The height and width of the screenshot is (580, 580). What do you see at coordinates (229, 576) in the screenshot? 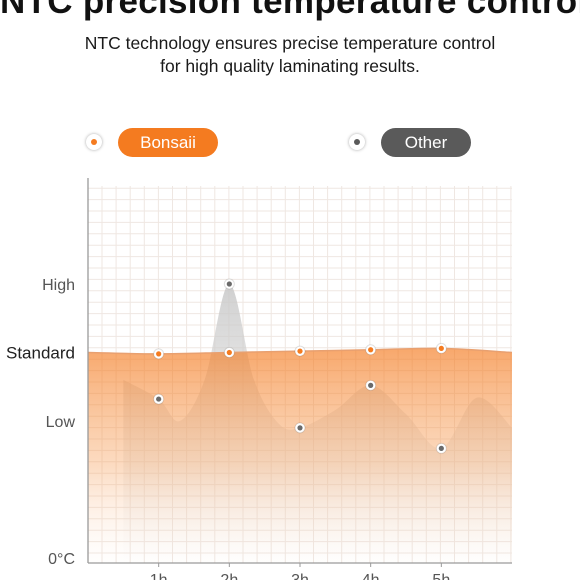
I see `x-tick-label-2h: 2h` at bounding box center [229, 576].